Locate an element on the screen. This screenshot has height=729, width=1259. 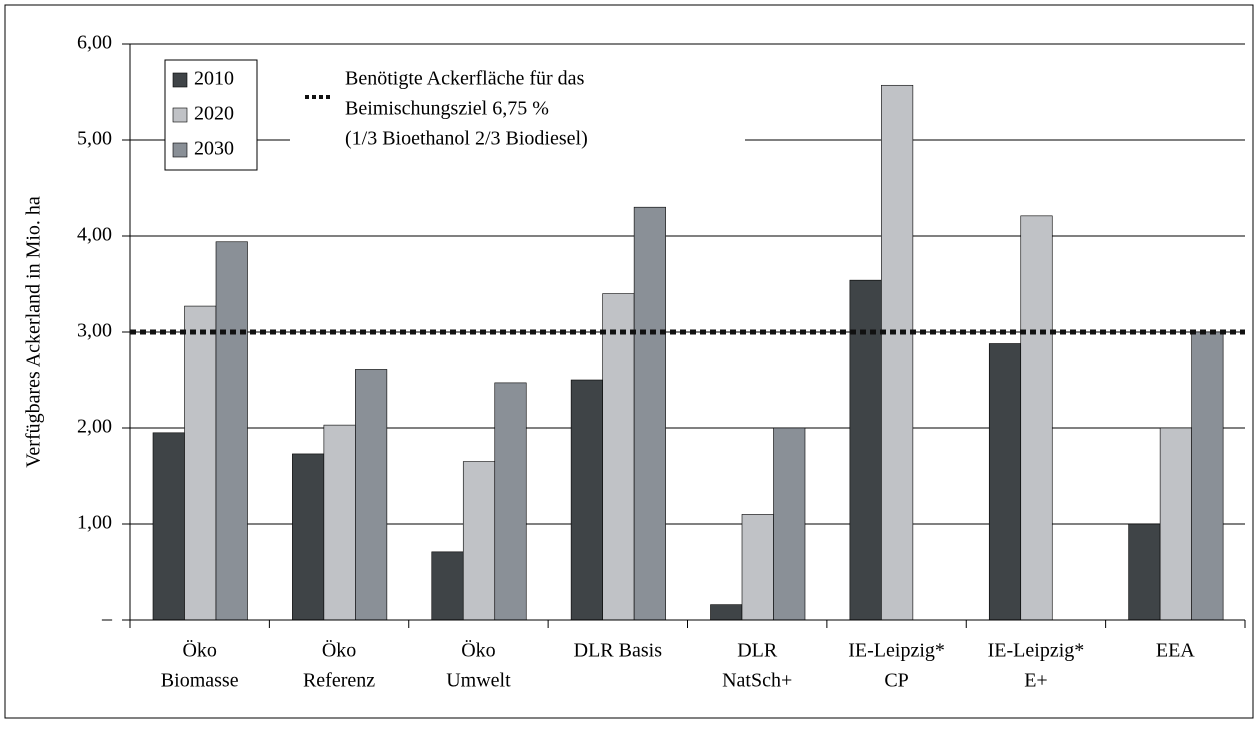
y-tick-label: 1,00 is located at coordinates (94, 523).